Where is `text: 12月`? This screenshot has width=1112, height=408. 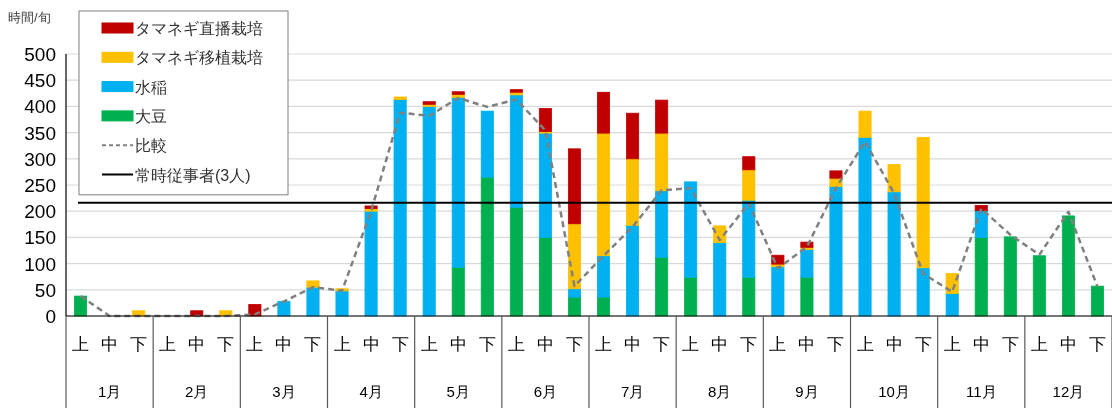 text: 12月 is located at coordinates (1068, 391).